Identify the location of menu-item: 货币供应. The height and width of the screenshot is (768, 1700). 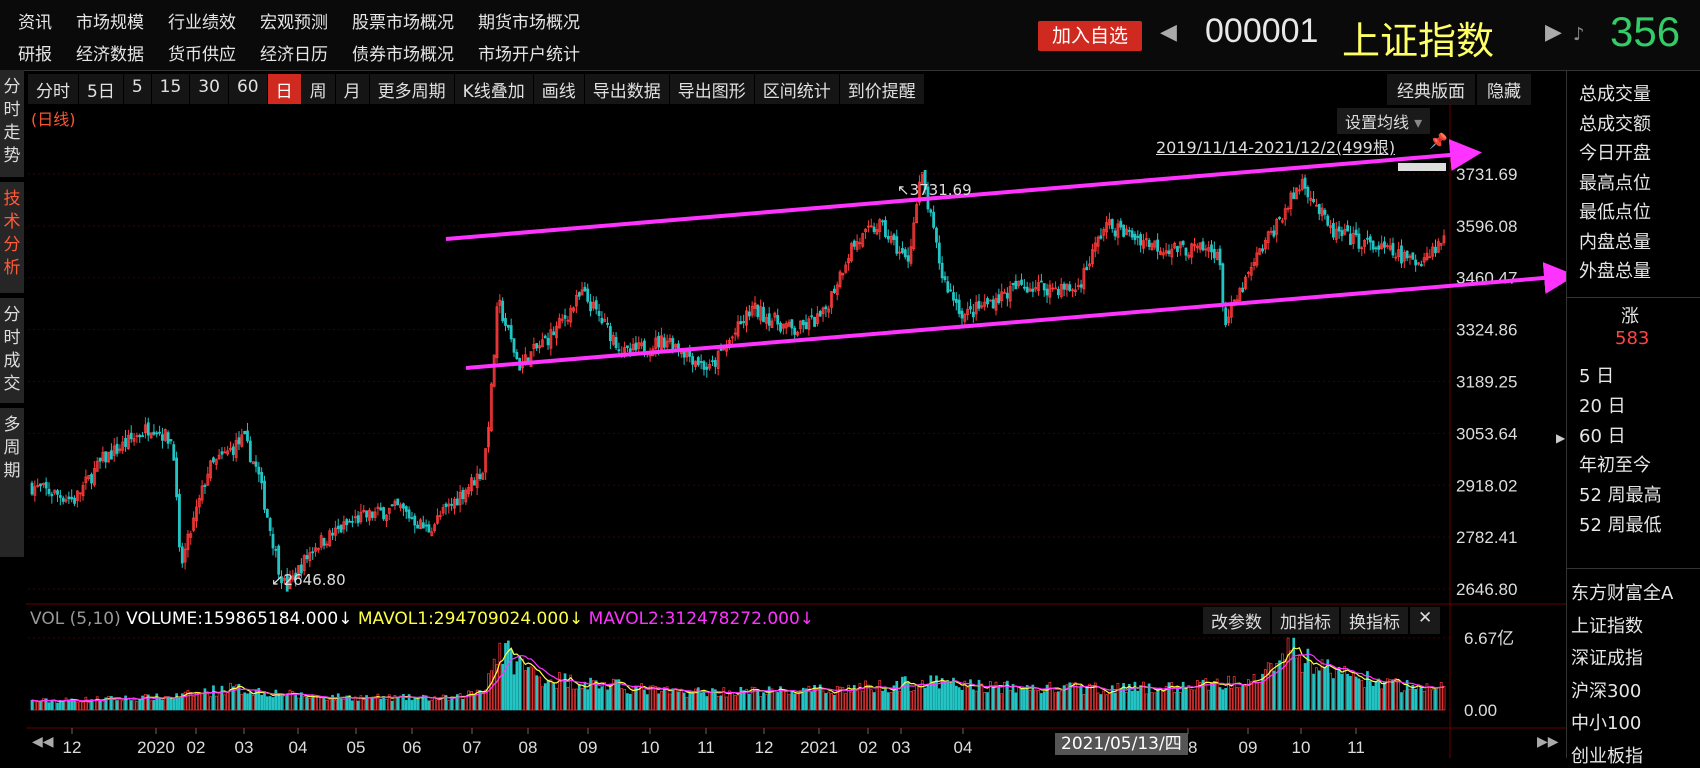
(202, 55).